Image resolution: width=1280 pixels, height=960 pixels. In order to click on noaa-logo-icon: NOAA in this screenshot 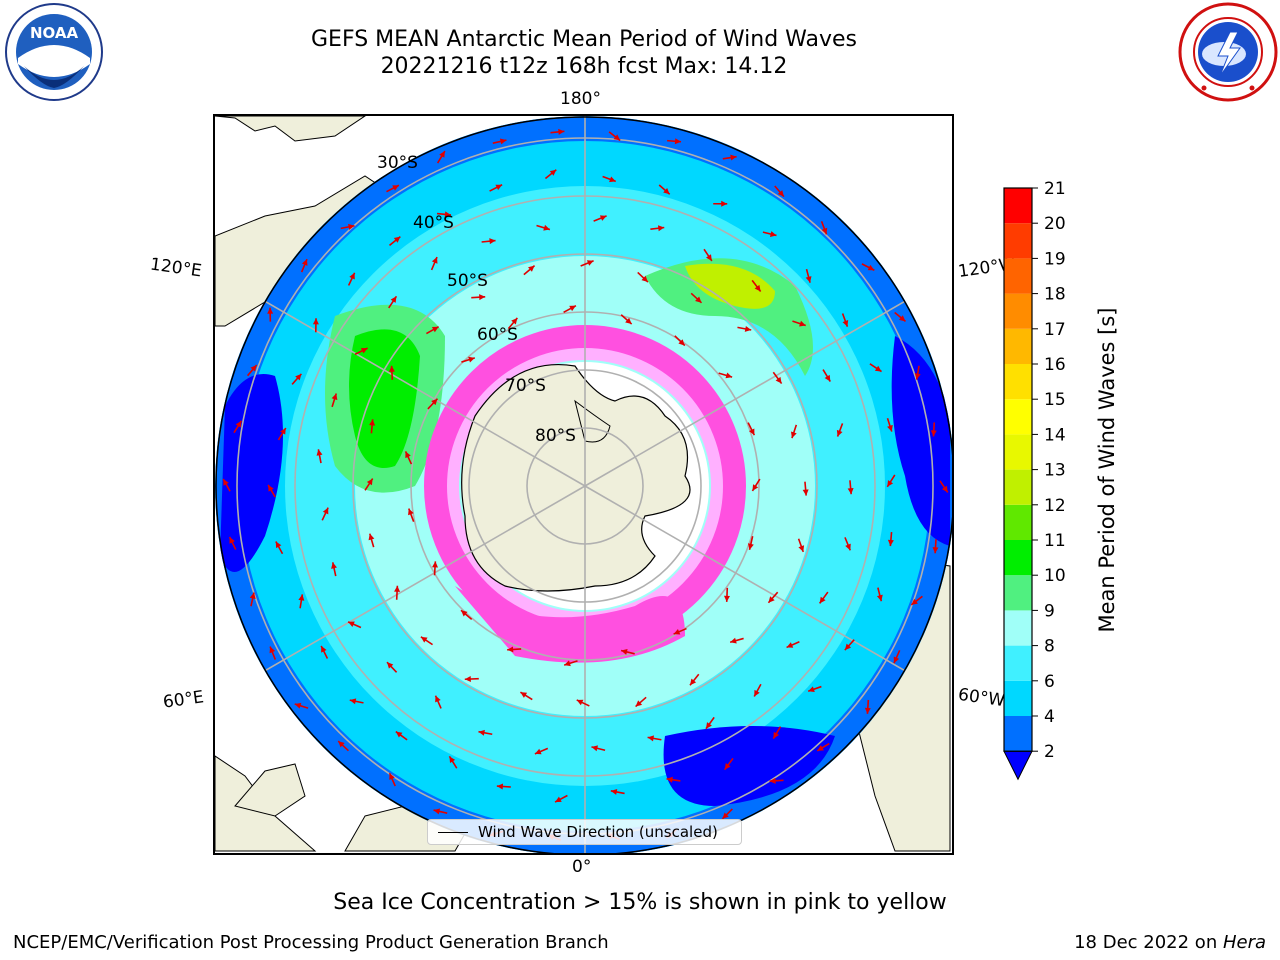, I will do `click(54, 52)`.